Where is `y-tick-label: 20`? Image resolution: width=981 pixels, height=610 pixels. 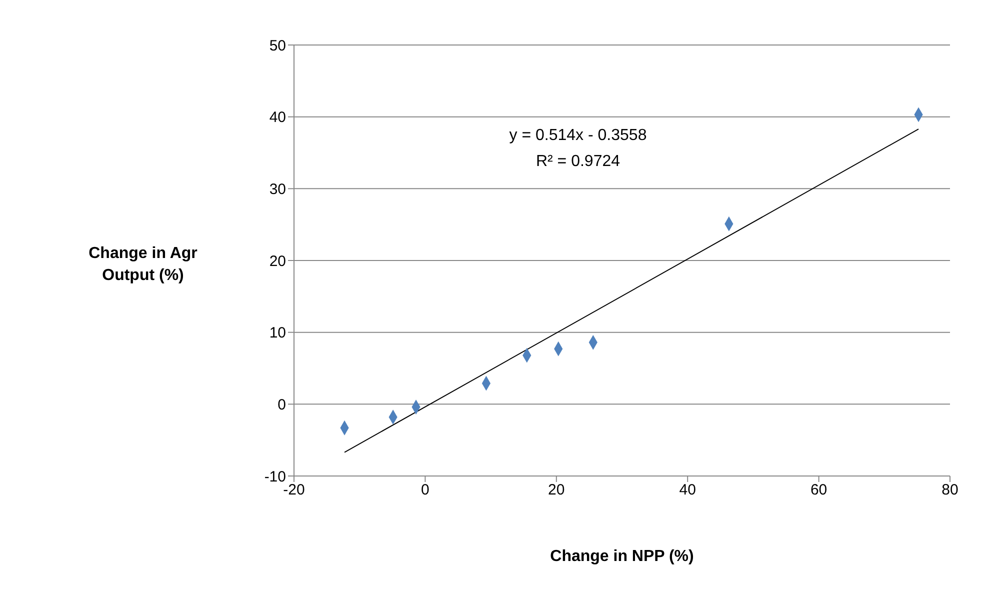 y-tick-label: 20 is located at coordinates (277, 261).